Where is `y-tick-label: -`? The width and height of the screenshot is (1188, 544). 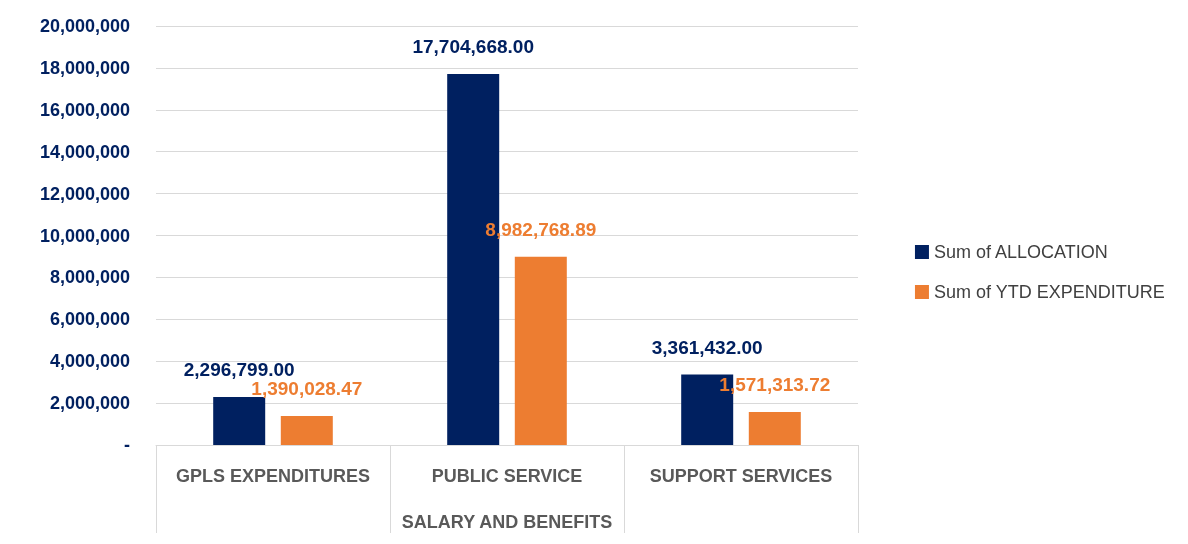 y-tick-label: - is located at coordinates (127, 445).